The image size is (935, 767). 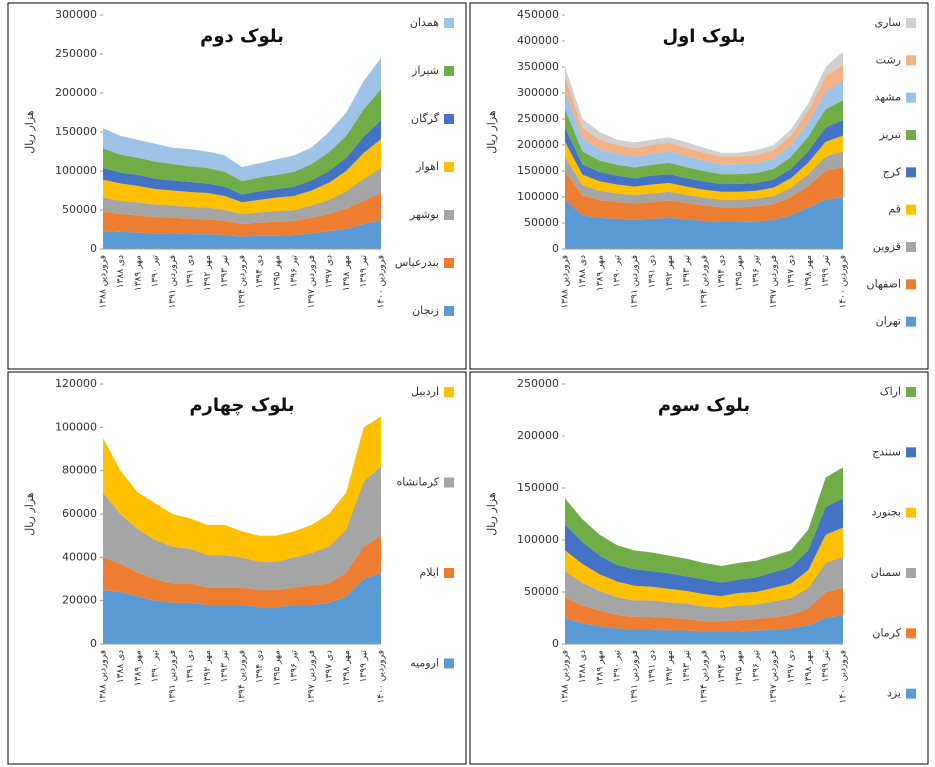 I want to click on legend-label: سنندج, so click(x=886, y=451).